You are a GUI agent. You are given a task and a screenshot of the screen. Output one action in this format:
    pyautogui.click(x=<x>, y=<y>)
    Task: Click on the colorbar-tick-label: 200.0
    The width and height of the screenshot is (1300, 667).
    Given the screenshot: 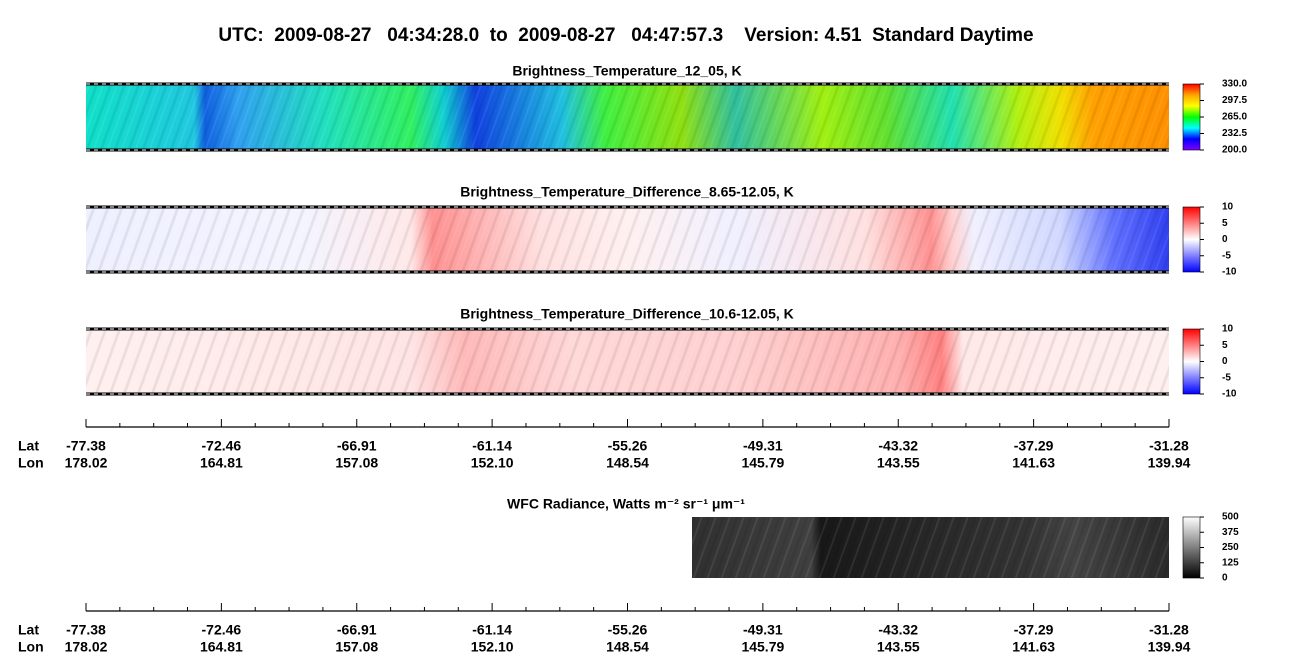 What is the action you would take?
    pyautogui.click(x=1234, y=150)
    